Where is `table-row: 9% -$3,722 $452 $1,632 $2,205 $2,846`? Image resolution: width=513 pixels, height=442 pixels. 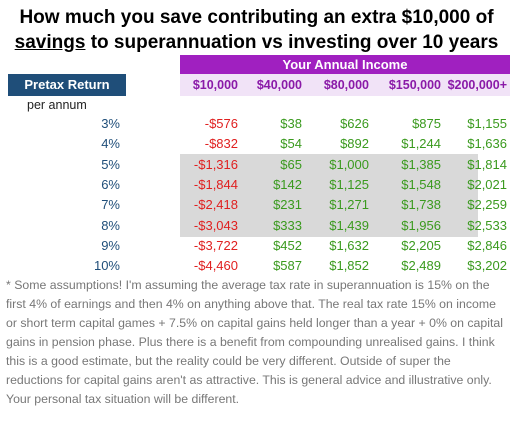 table-row: 9% -$3,722 $452 $1,632 $2,205 $2,846 is located at coordinates (256, 246).